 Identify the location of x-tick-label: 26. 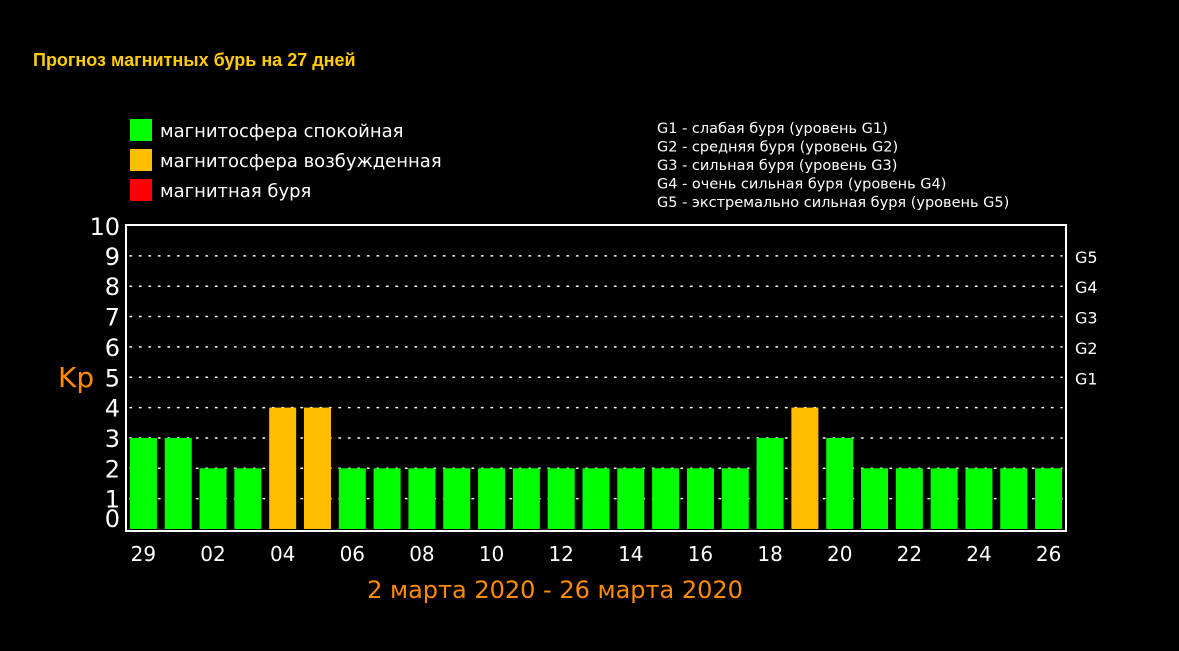
(1048, 554).